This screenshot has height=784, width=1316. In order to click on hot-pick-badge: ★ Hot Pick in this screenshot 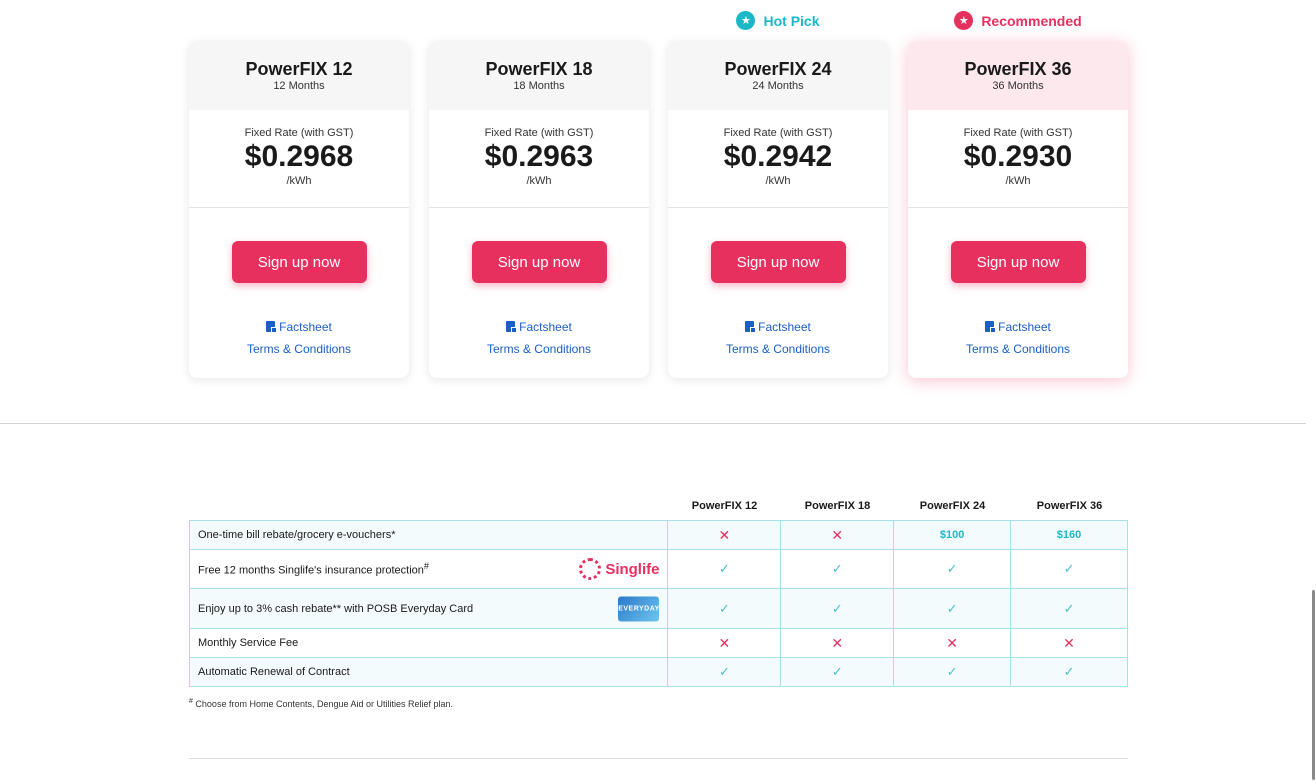, I will do `click(778, 20)`.